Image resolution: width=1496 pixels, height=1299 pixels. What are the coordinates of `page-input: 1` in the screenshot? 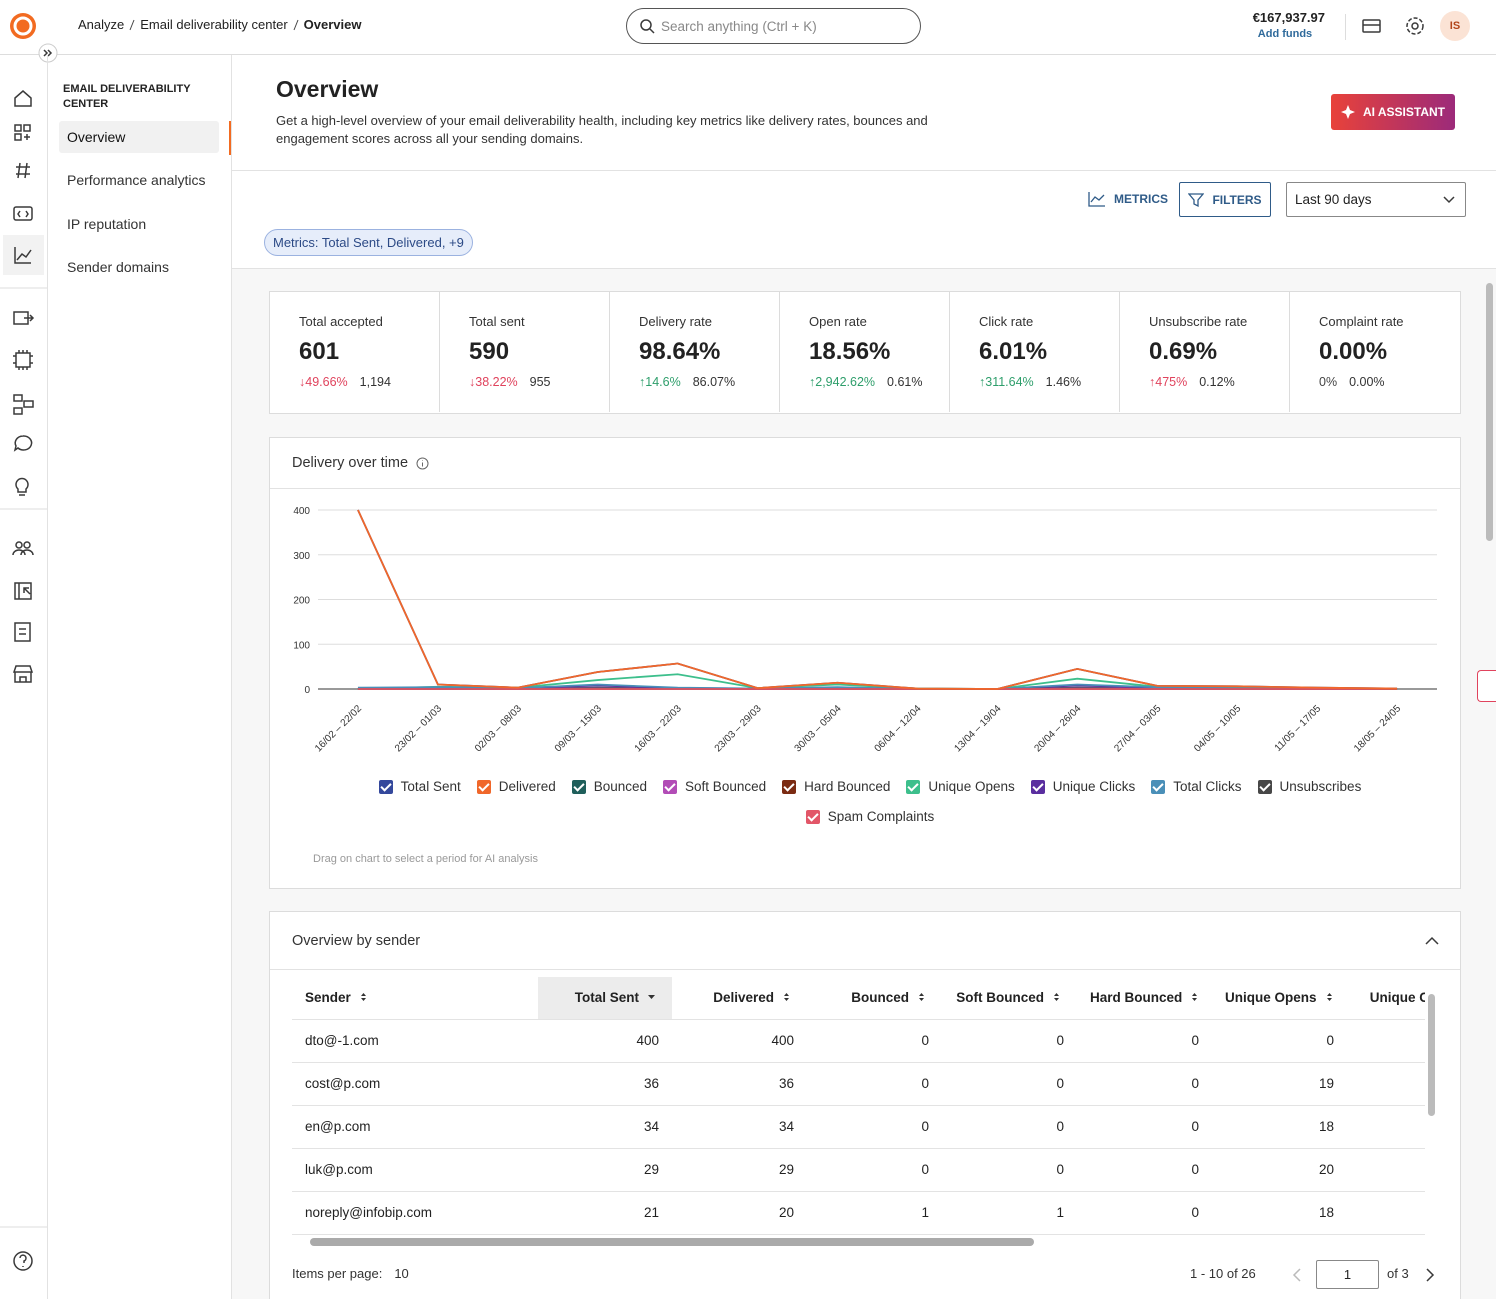 It's located at (1347, 1274).